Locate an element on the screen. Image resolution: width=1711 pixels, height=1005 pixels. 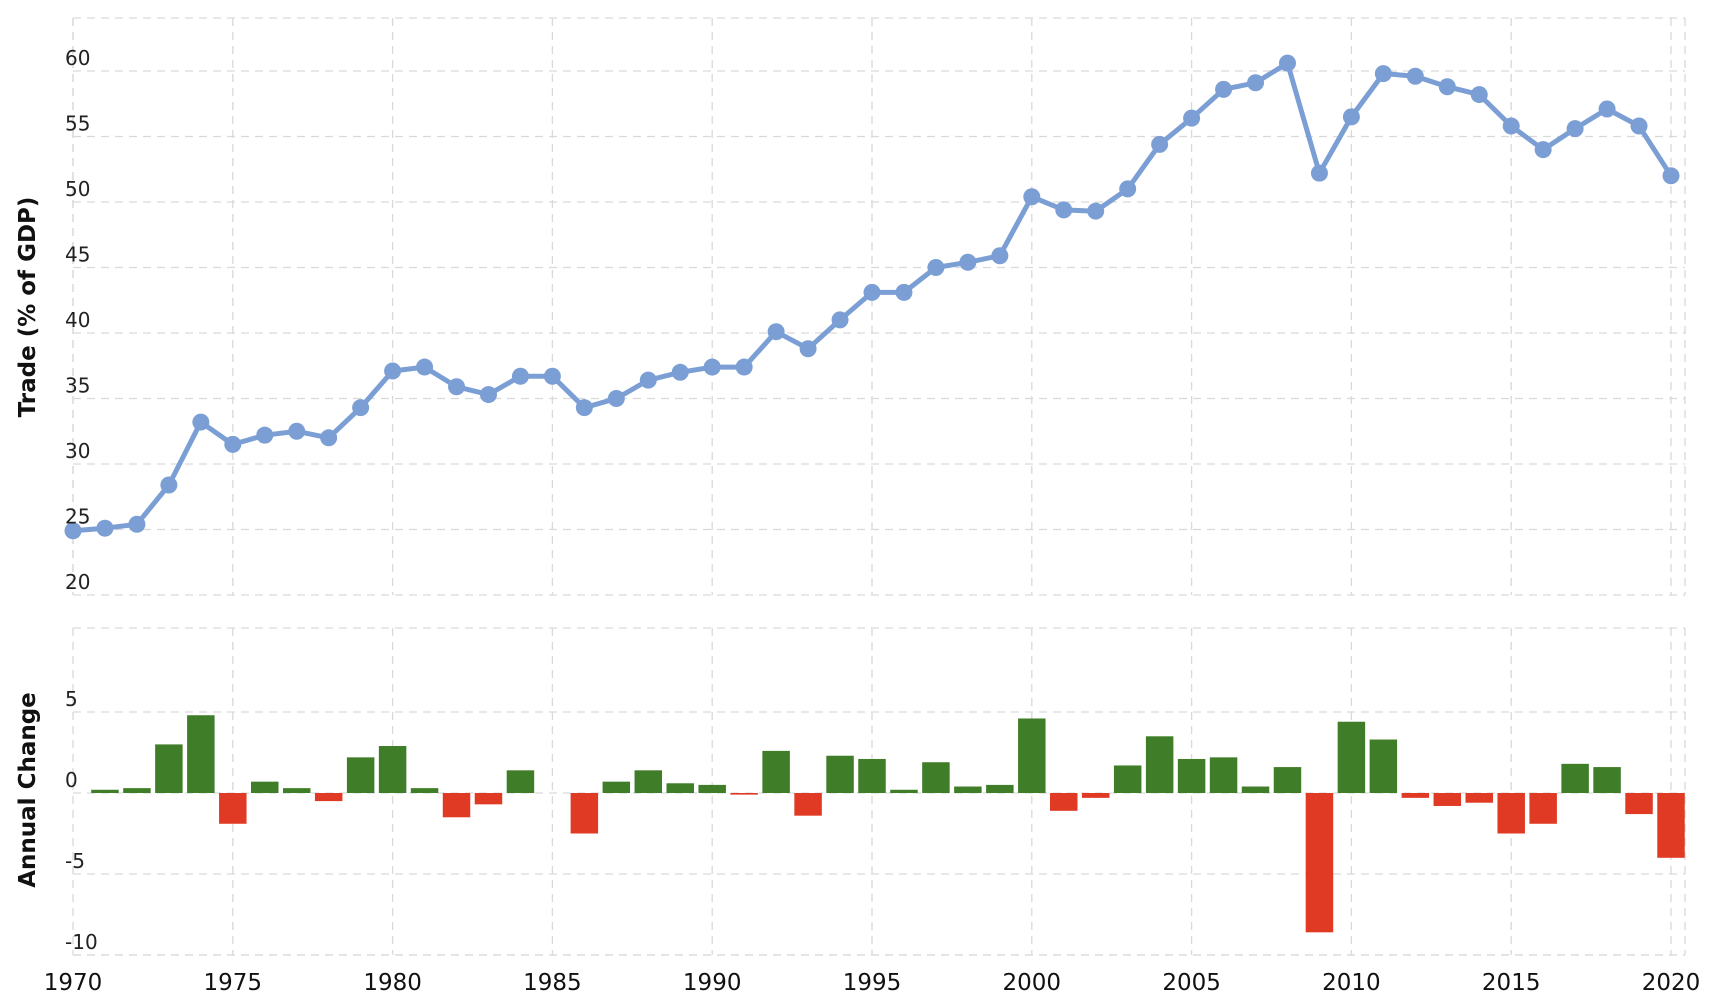
x-tick-label: 2015 is located at coordinates (1511, 983).